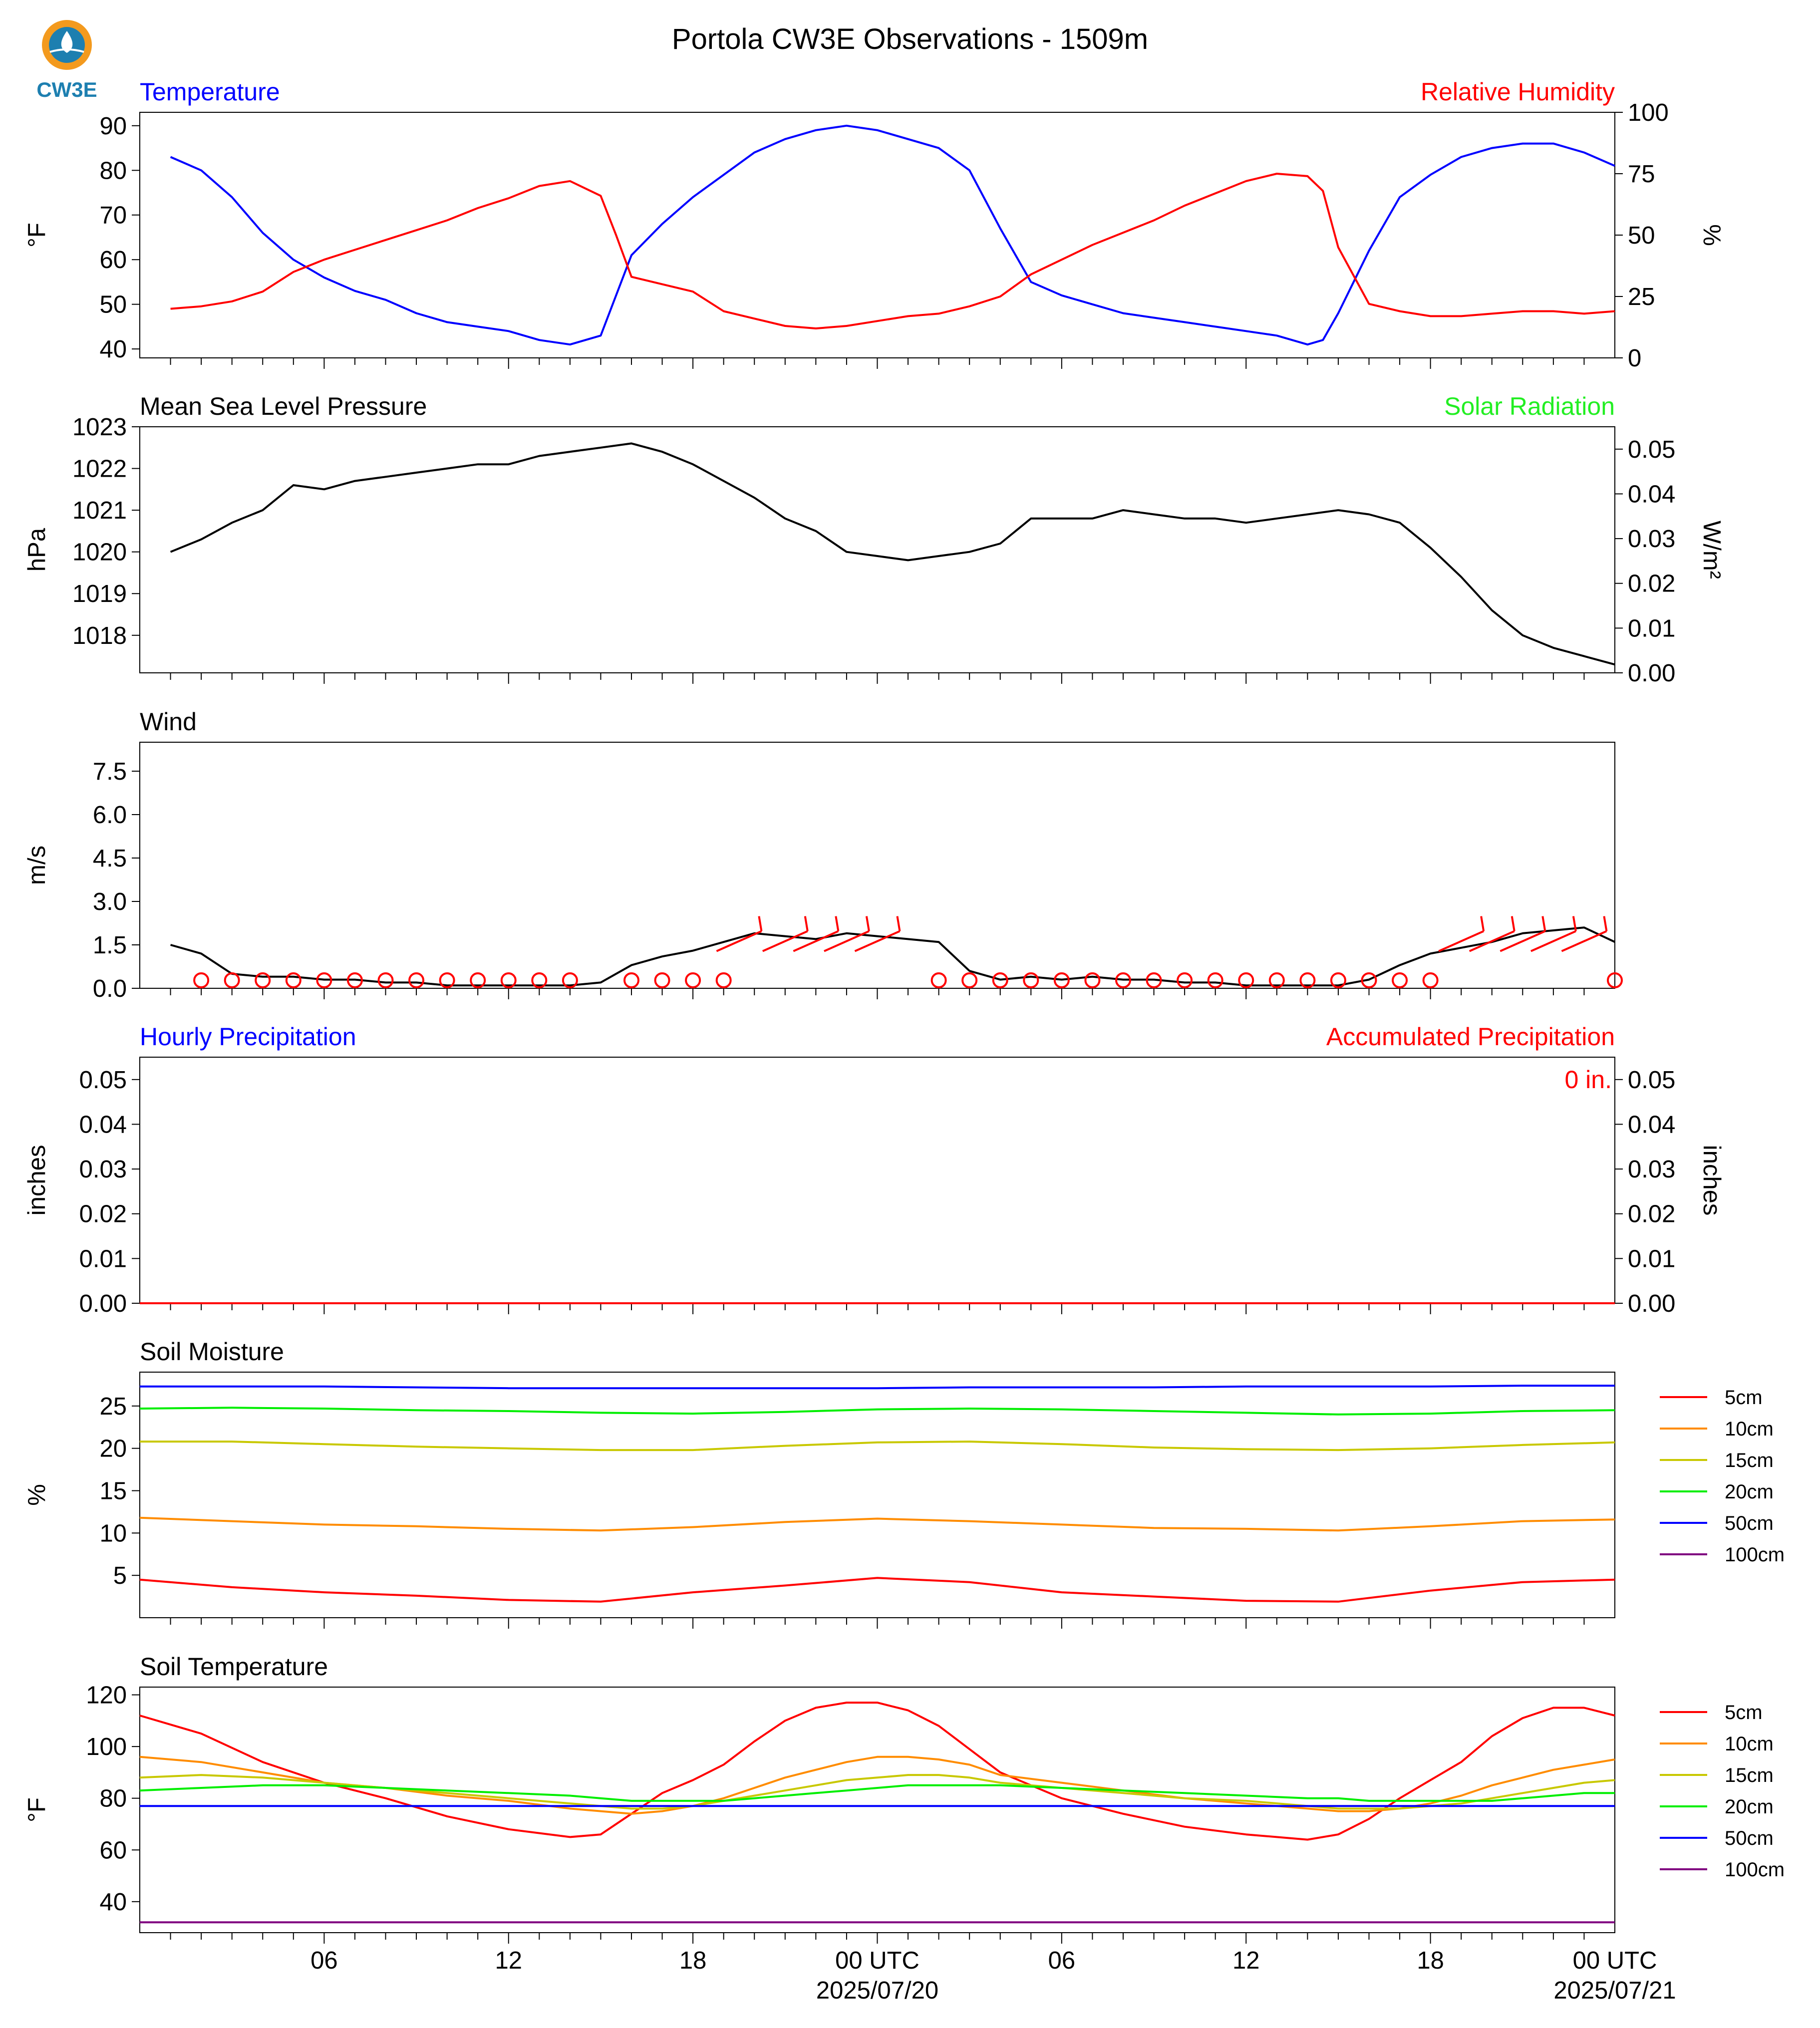 The height and width of the screenshot is (2028, 1820). I want to click on series-line-10cm, so click(877, 1524).